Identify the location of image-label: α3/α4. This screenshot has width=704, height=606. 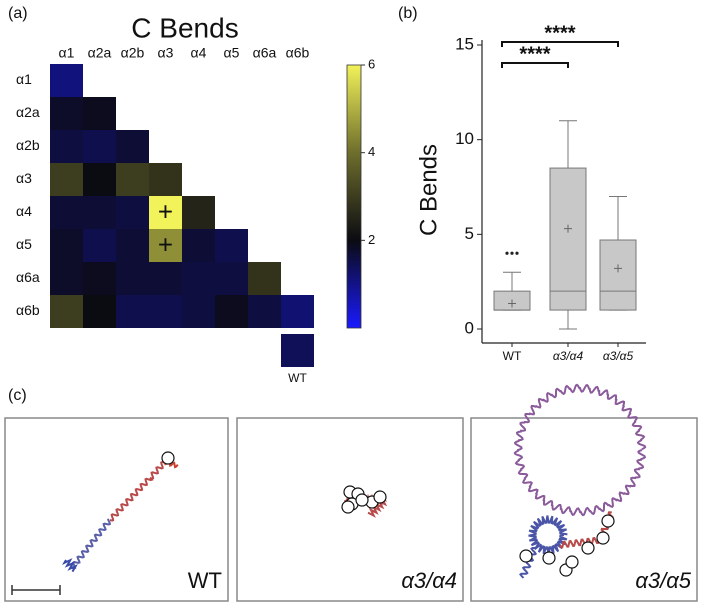
(429, 580).